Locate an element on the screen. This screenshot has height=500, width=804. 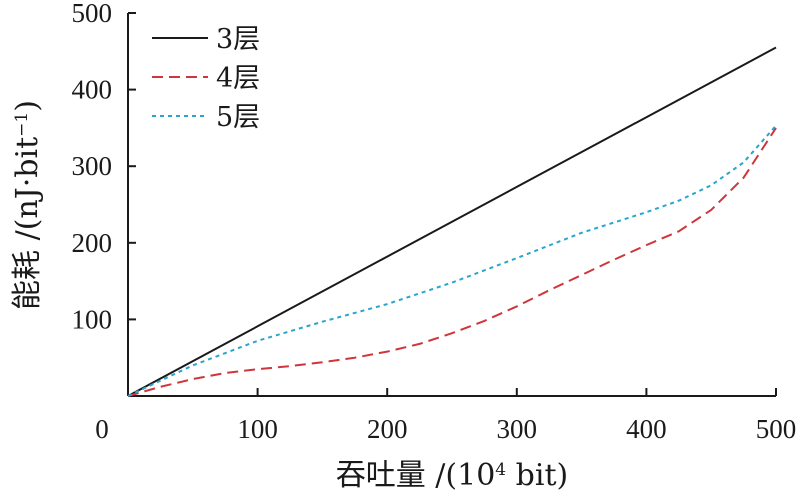
x-axis-title: 吞吐量 /(104 bit) is located at coordinates (452, 475).